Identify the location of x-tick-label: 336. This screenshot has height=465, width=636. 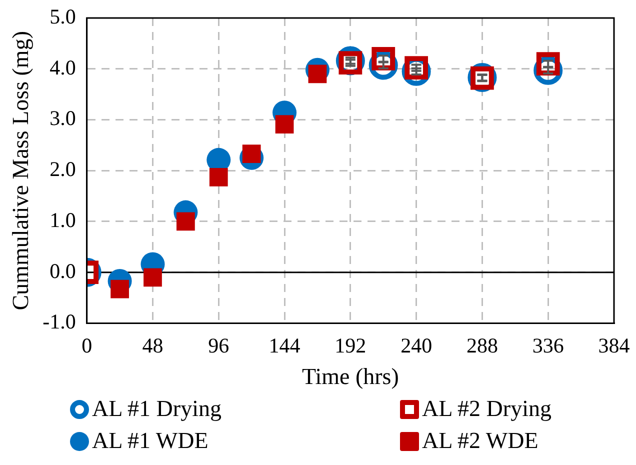
(548, 345).